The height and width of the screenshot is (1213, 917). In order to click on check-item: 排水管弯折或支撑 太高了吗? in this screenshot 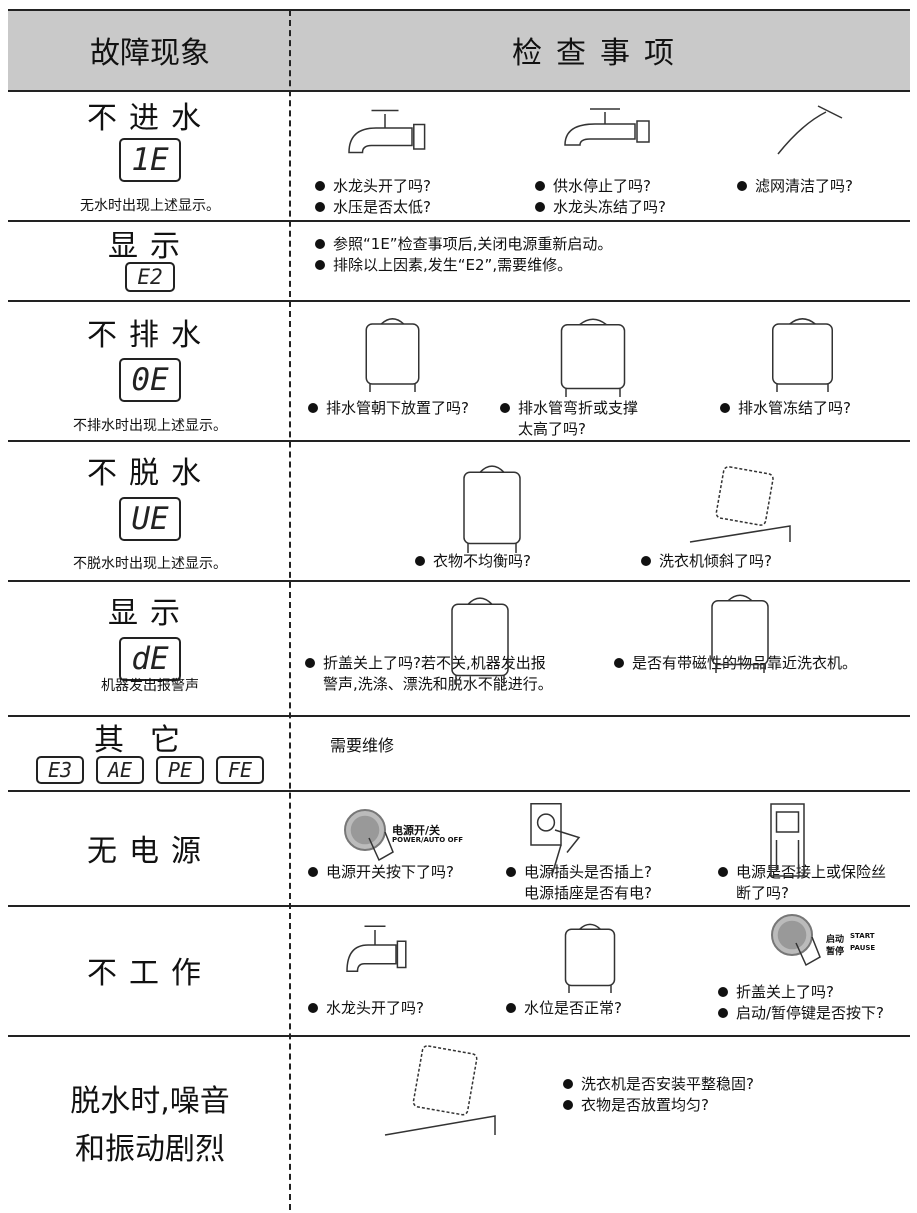, I will do `click(569, 419)`.